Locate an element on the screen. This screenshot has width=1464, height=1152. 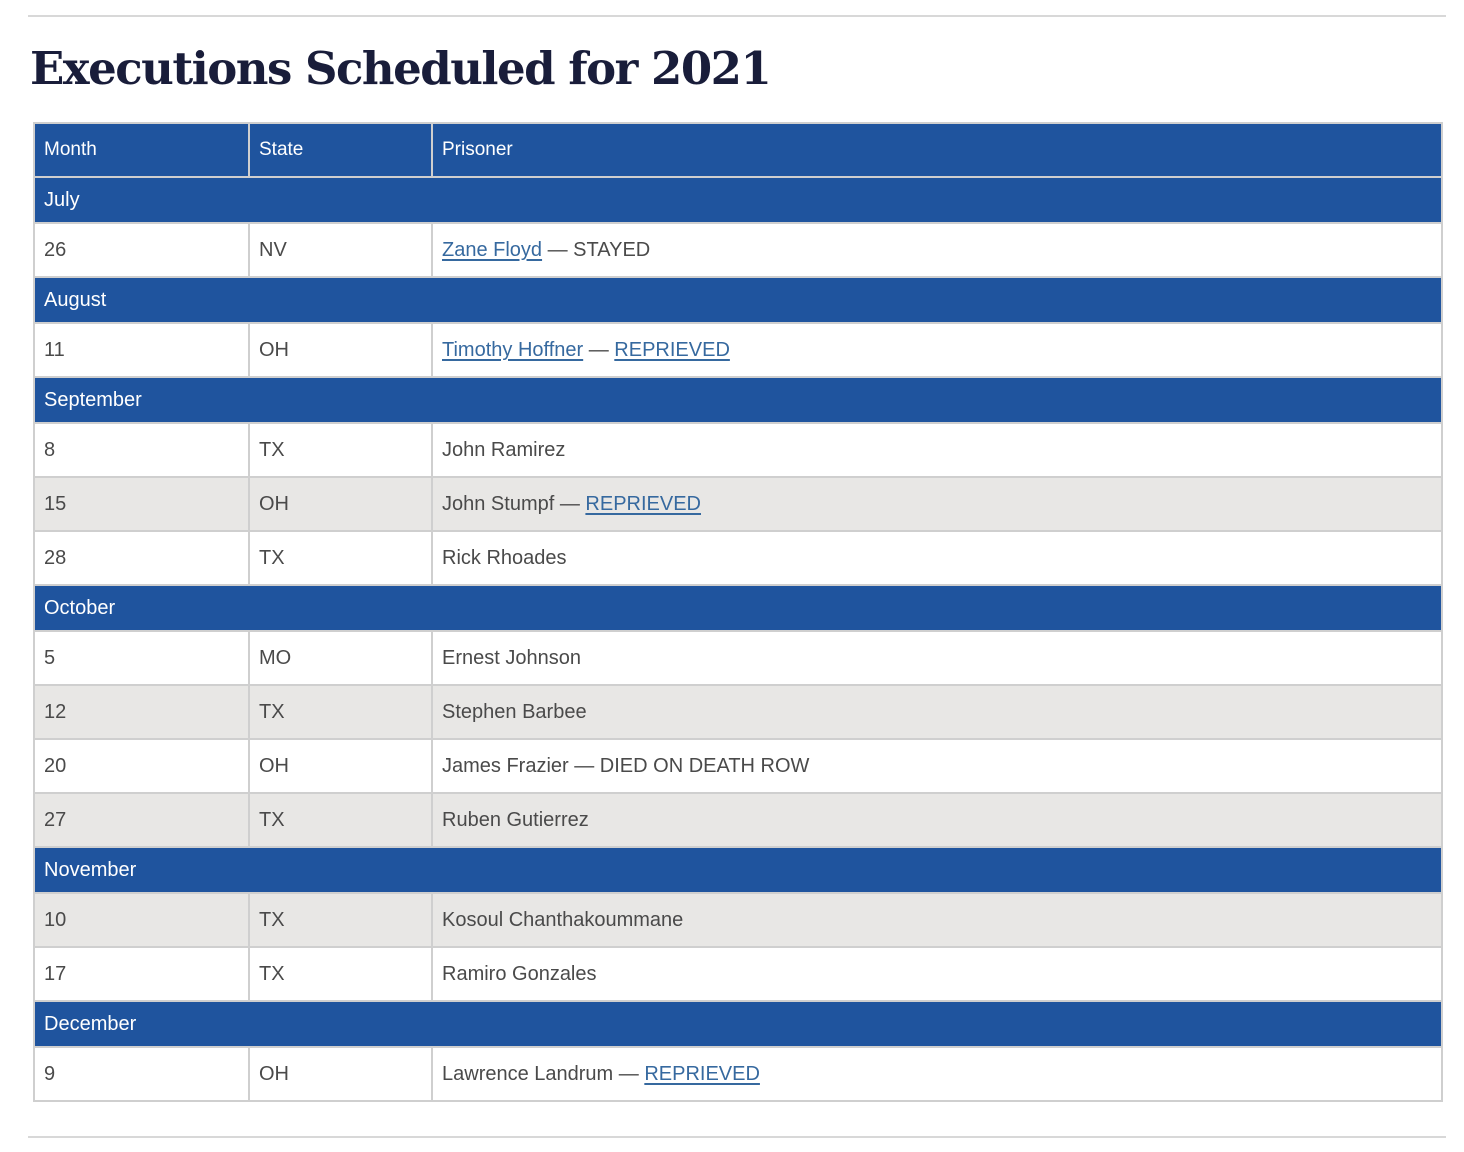
prisoner-cell: Ernest Johnson is located at coordinates (937, 658).